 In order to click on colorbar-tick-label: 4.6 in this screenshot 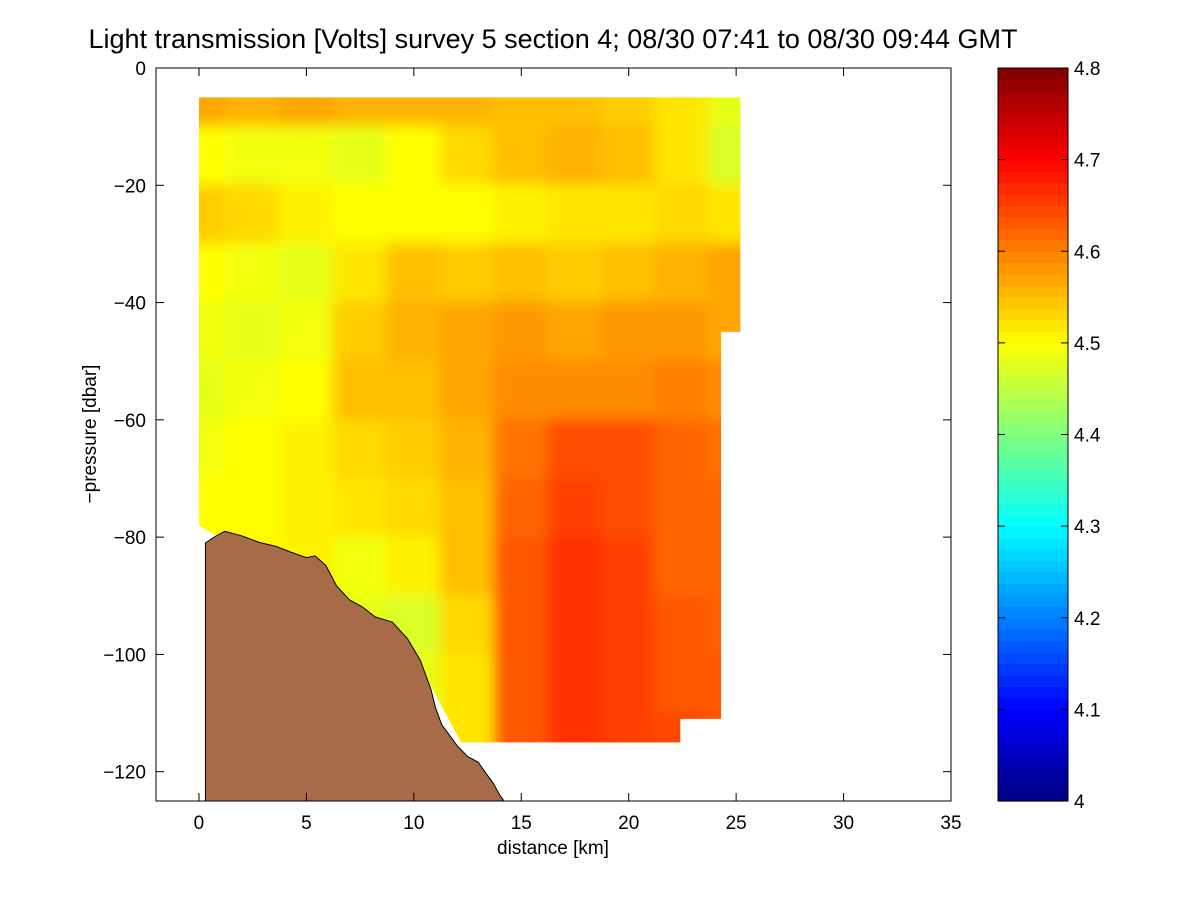, I will do `click(1087, 252)`.